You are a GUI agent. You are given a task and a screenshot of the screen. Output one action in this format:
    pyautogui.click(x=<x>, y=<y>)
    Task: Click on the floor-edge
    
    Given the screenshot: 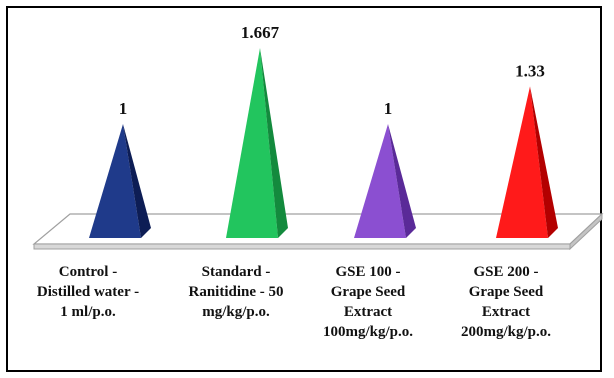 What is the action you would take?
    pyautogui.click(x=302, y=246)
    